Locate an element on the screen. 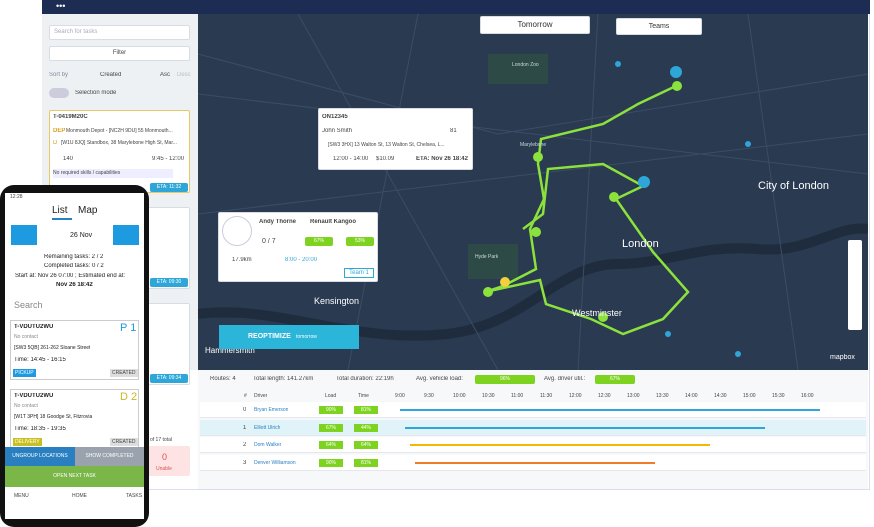 This screenshot has width=874, height=527. driver-vehicle: Renault Kangoo is located at coordinates (333, 222).